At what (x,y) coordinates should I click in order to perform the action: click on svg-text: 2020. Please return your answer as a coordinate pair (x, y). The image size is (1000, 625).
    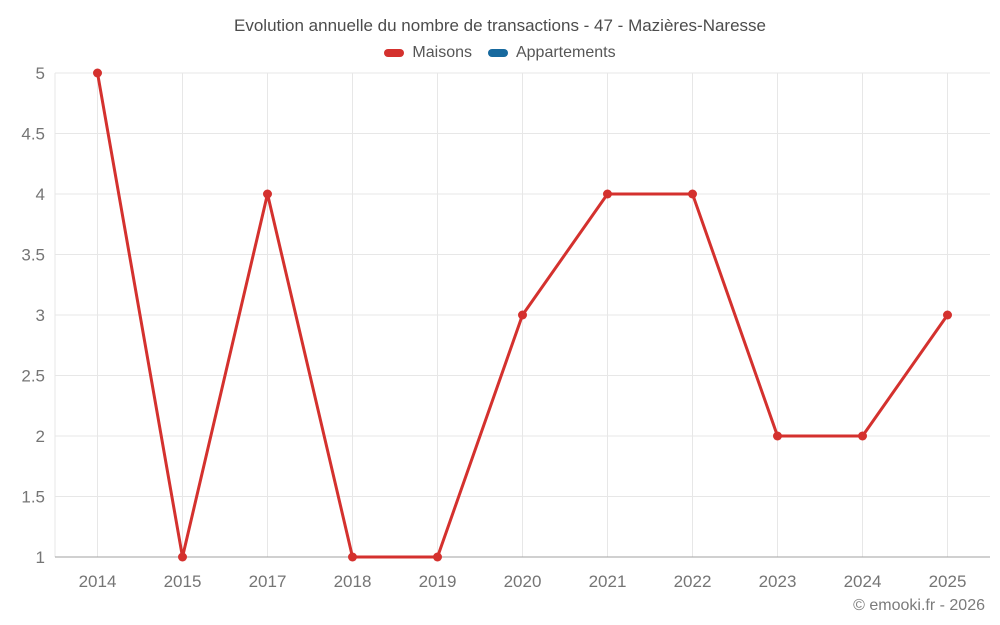
    Looking at the image, I should click on (523, 581).